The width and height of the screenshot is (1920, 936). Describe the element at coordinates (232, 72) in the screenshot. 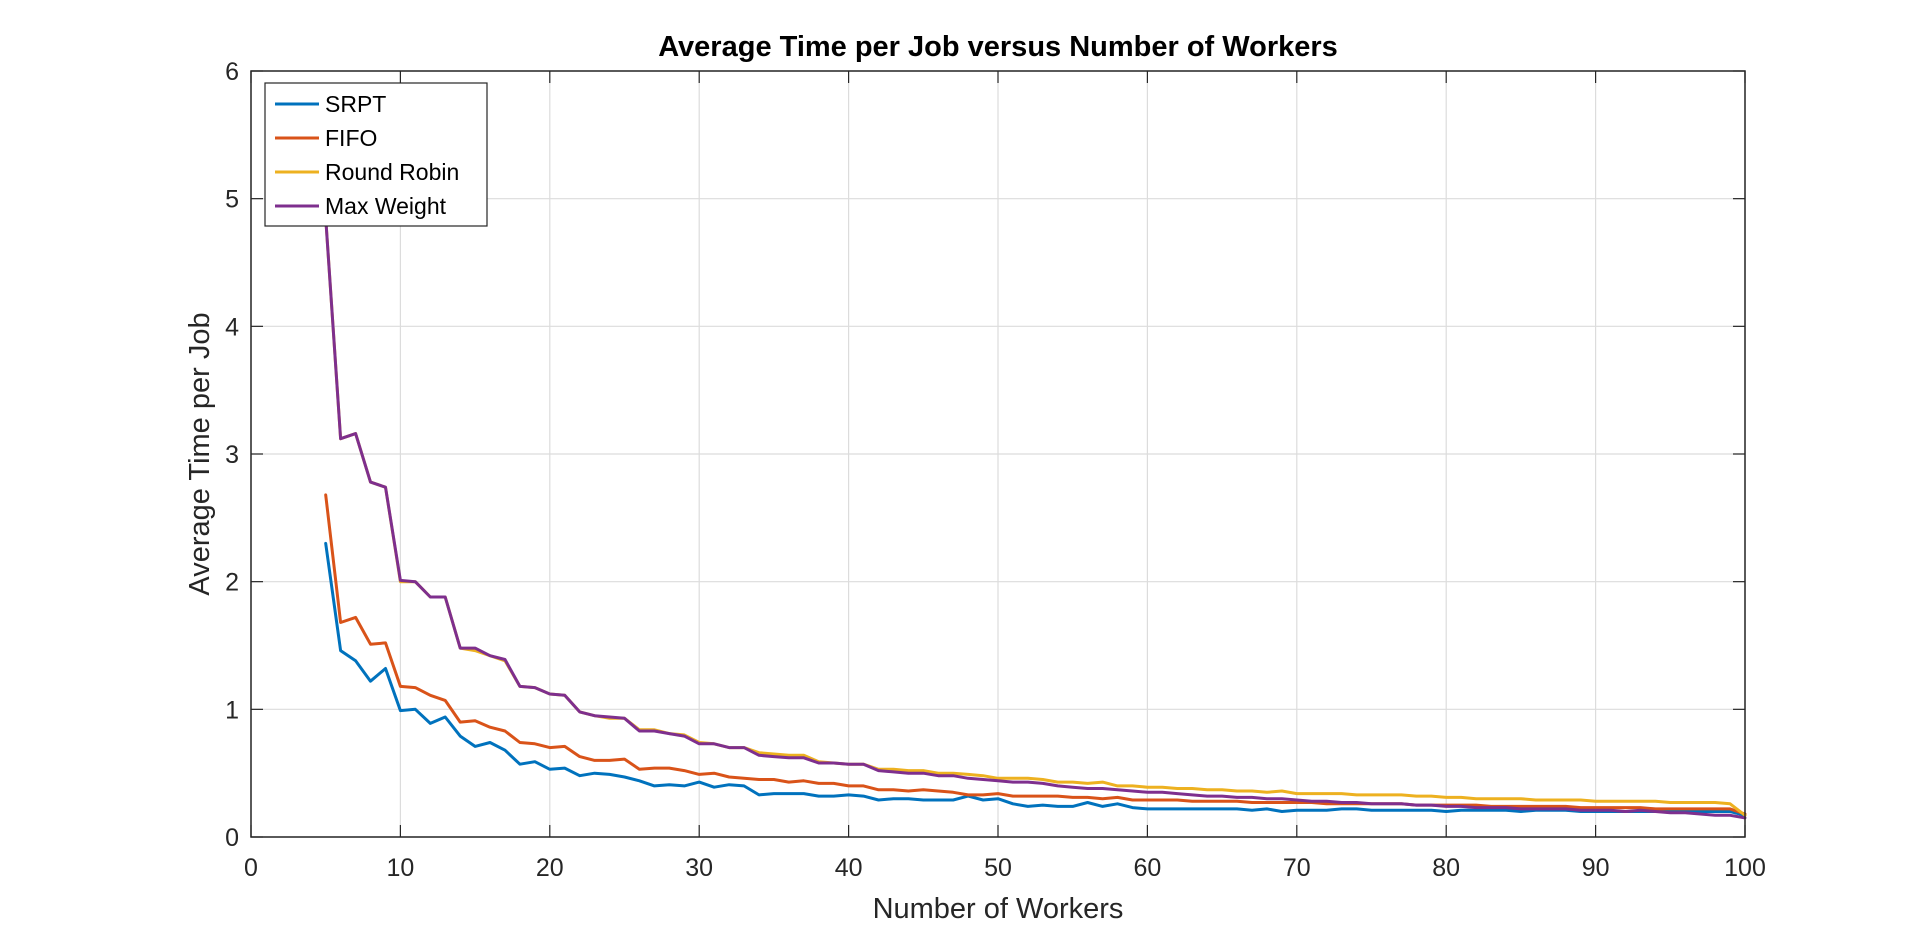

I see `y-tick-label: 6` at that location.